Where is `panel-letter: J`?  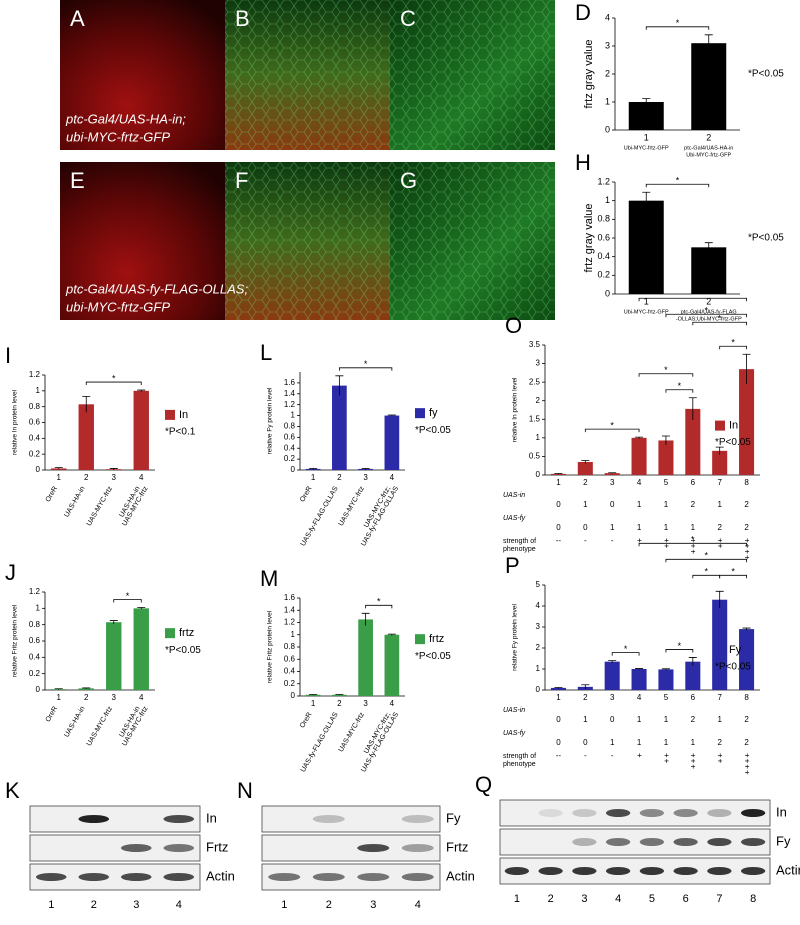 panel-letter: J is located at coordinates (10, 572).